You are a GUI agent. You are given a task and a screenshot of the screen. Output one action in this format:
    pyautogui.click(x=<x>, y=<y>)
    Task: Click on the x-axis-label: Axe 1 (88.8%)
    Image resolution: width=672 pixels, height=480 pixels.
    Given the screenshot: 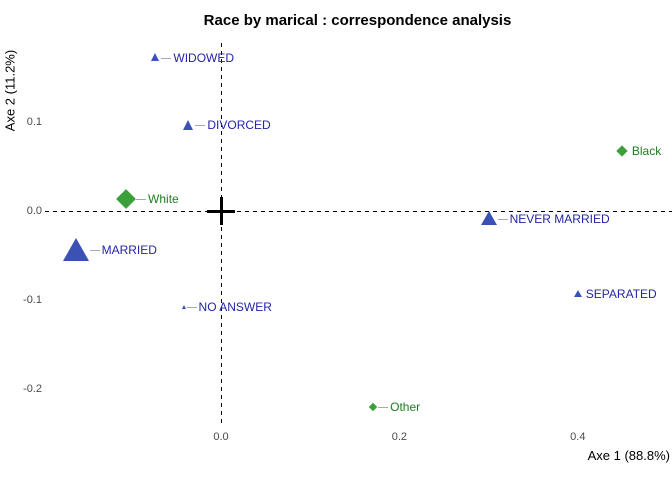 What is the action you would take?
    pyautogui.click(x=628, y=455)
    